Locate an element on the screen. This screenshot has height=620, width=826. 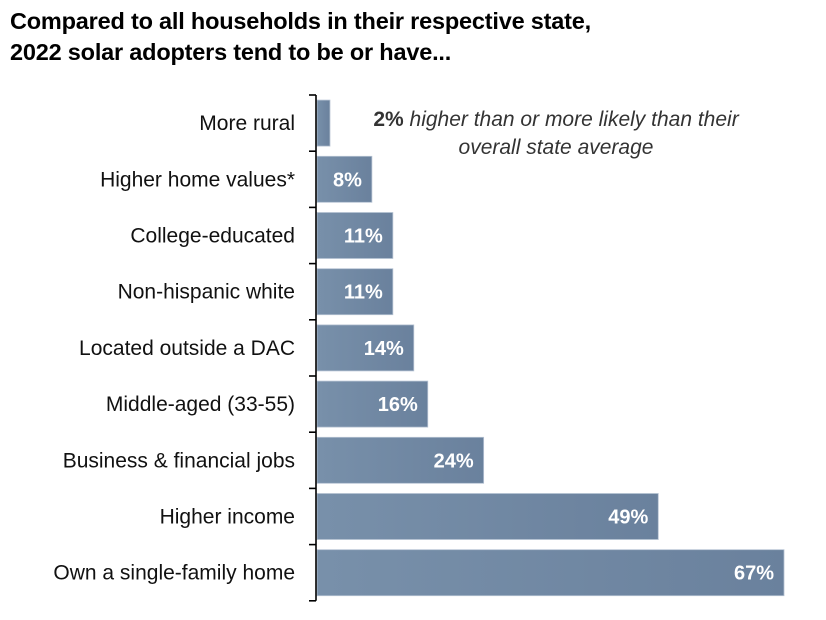
annotation-text-line-2: overall state average is located at coordinates (556, 147).